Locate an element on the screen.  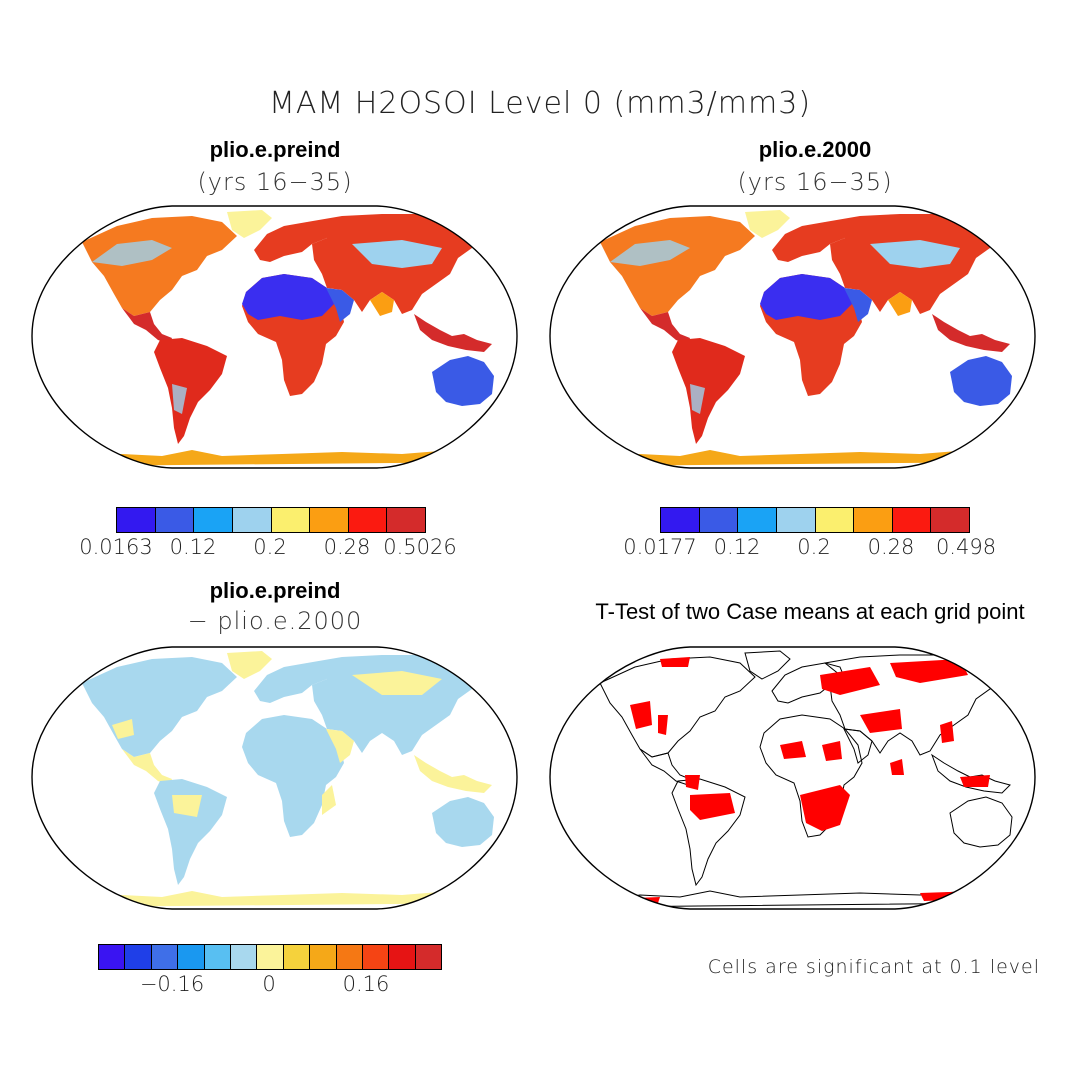
cb-label: 0.16 is located at coordinates (366, 984).